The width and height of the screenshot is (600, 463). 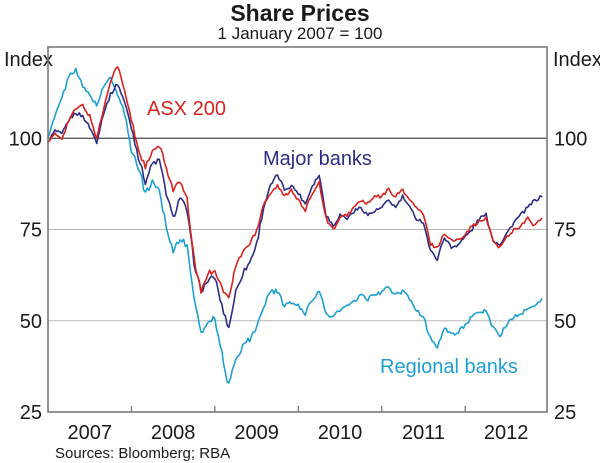 I want to click on y-tick-label-left-50: 50, so click(x=31, y=322).